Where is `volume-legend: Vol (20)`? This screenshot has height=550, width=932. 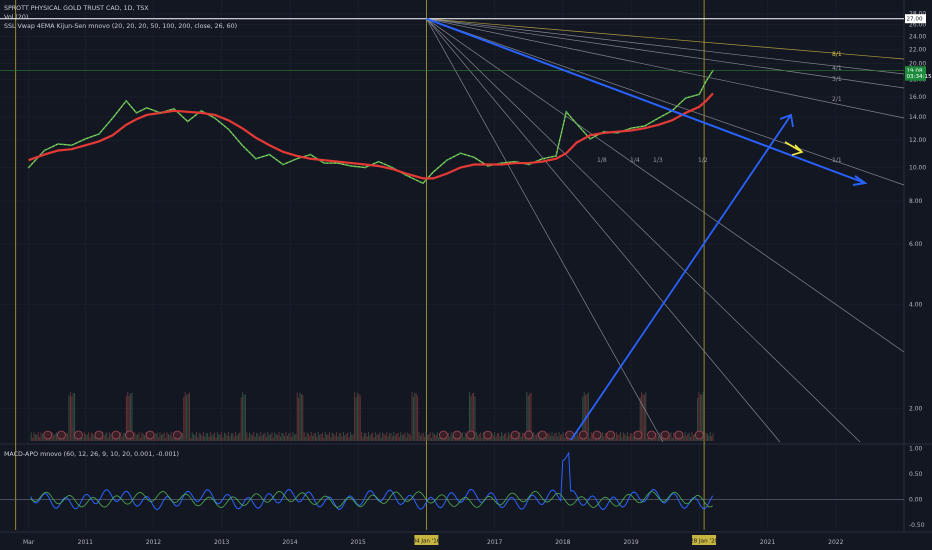 volume-legend: Vol (20) is located at coordinates (16, 17).